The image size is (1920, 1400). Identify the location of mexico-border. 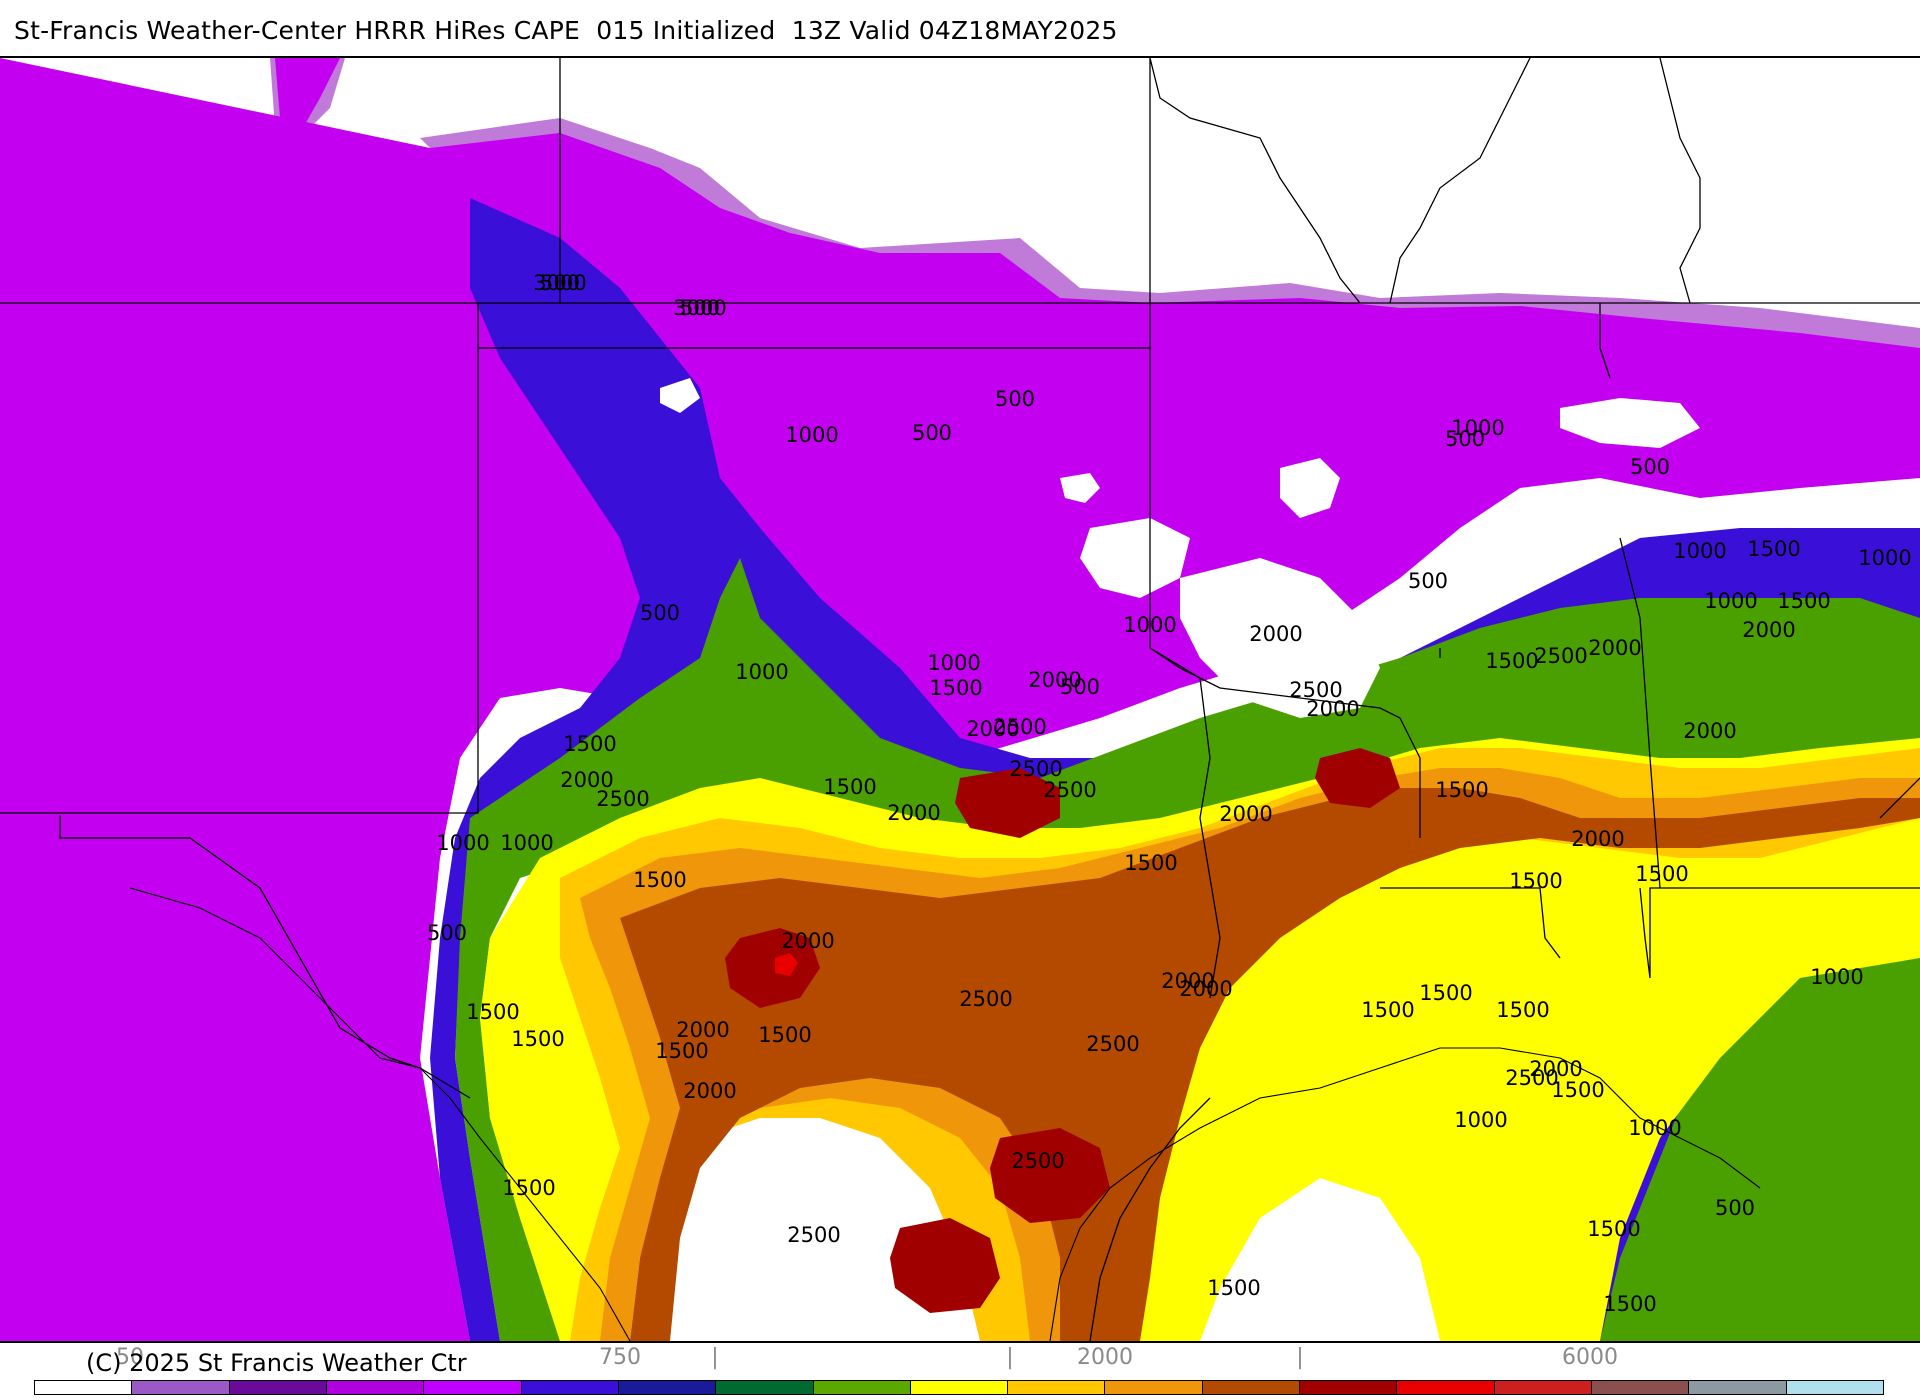
(380, 1114).